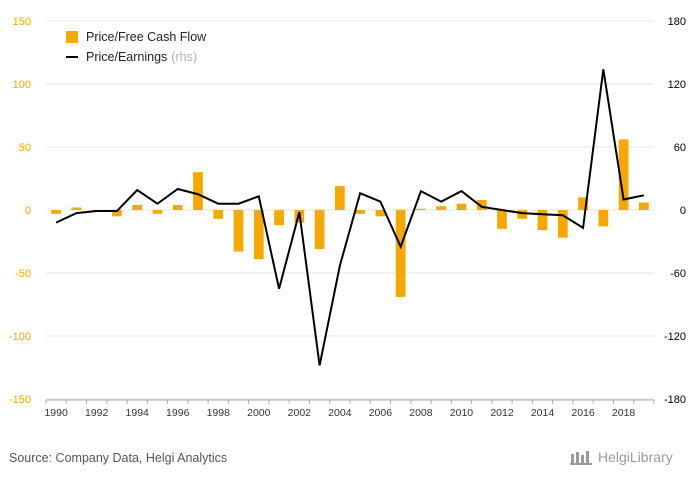  I want to click on x-tick-label: 1994, so click(138, 413).